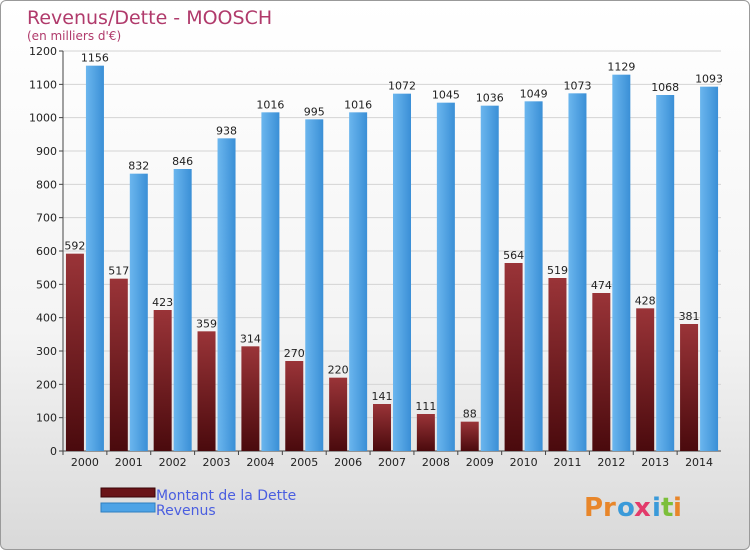 The height and width of the screenshot is (550, 750). What do you see at coordinates (709, 79) in the screenshot?
I see `revenue-value-label: 1093` at bounding box center [709, 79].